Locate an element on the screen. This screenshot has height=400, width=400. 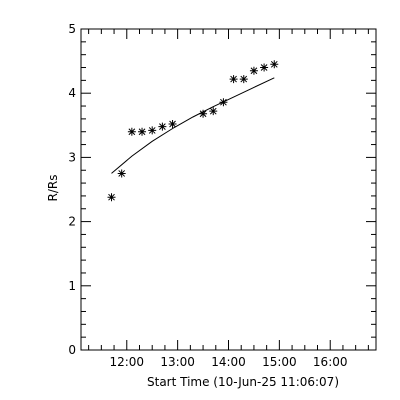
x-tick-label: 13:00 is located at coordinates (177, 362).